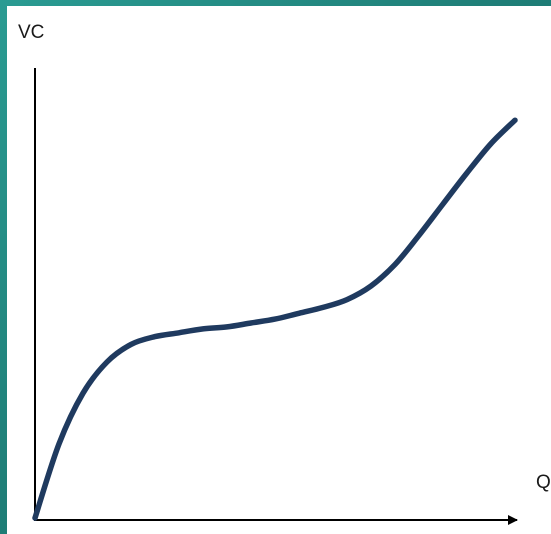  What do you see at coordinates (543, 482) in the screenshot?
I see `x-axis-label: Q` at bounding box center [543, 482].